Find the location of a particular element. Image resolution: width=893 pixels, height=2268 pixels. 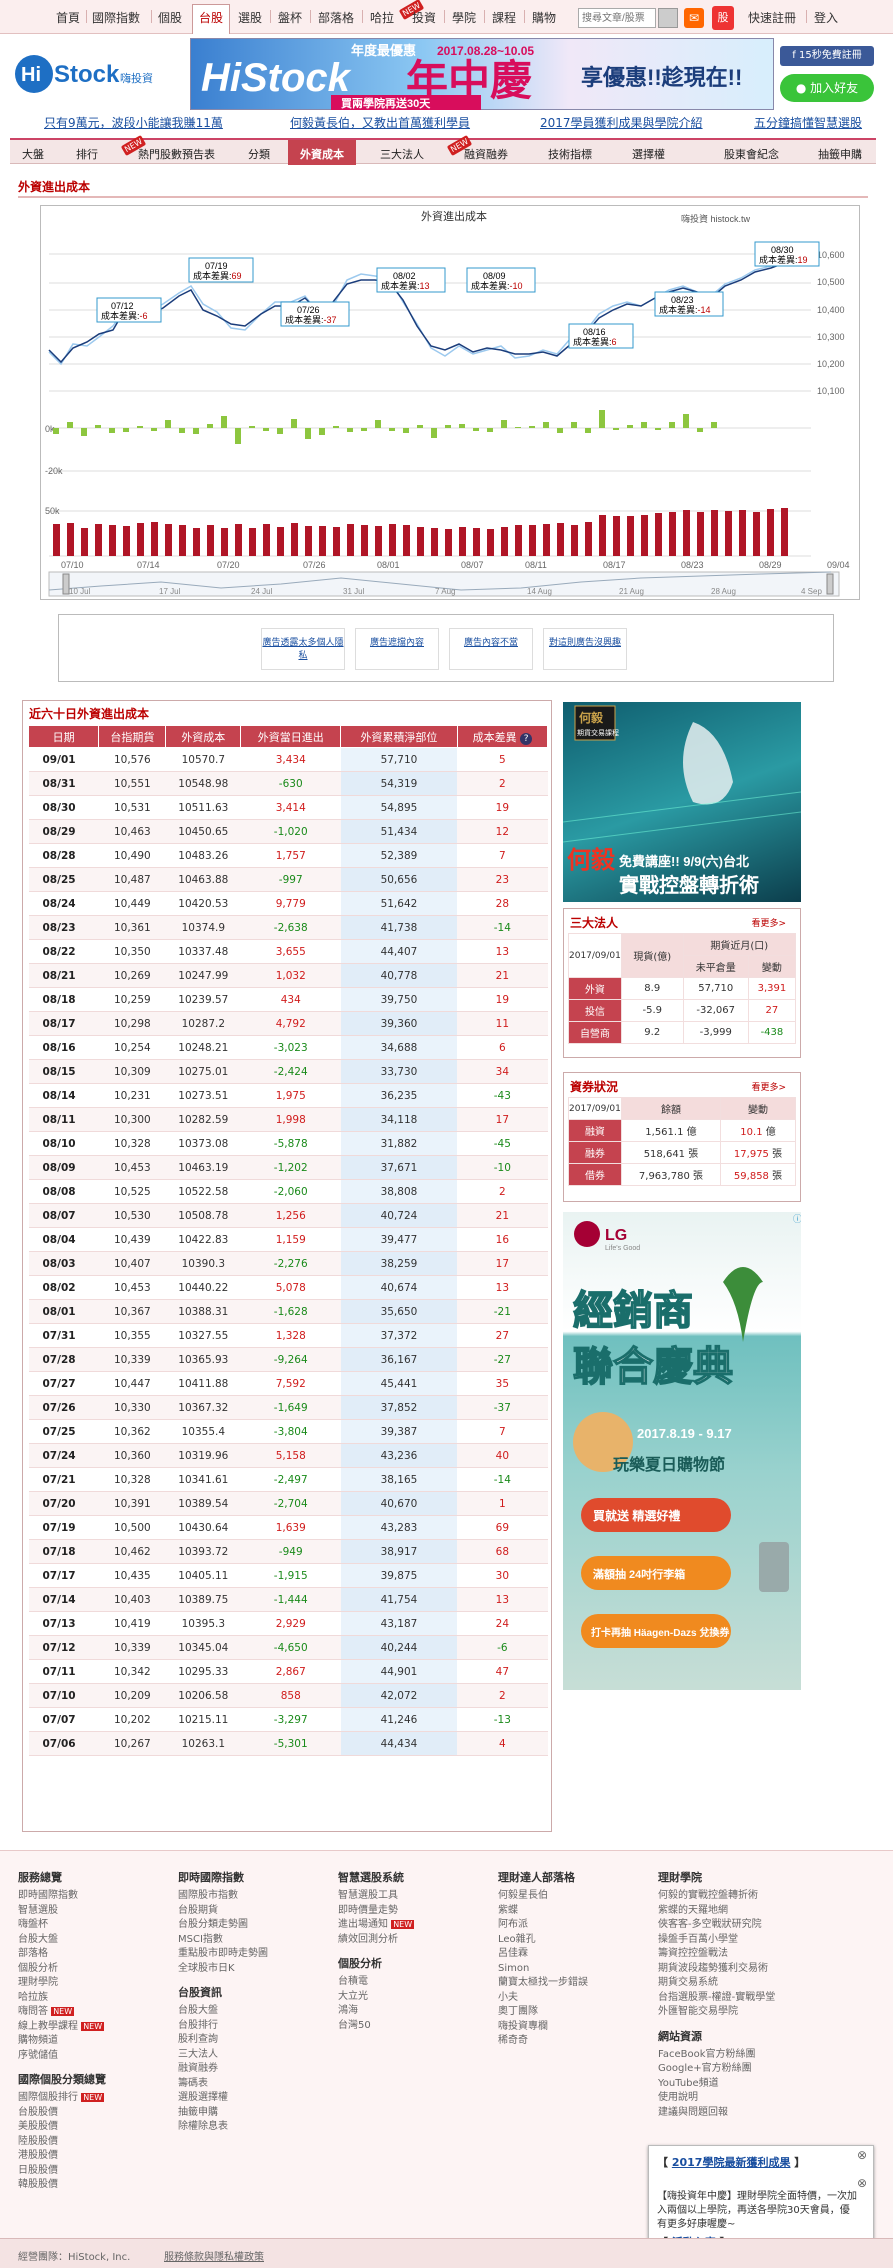

footer-link: 何毅的實戰控盤轉折術 is located at coordinates (708, 1895).